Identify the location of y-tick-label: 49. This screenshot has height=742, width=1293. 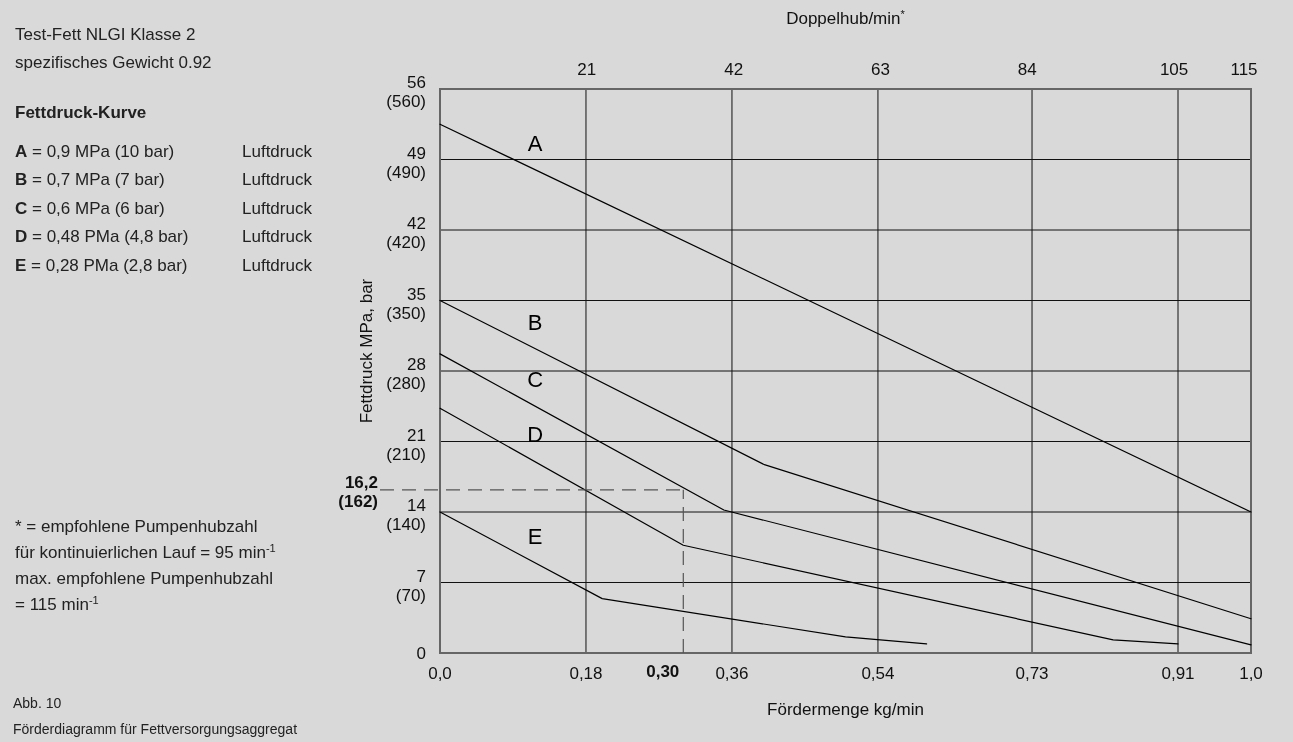
(416, 153).